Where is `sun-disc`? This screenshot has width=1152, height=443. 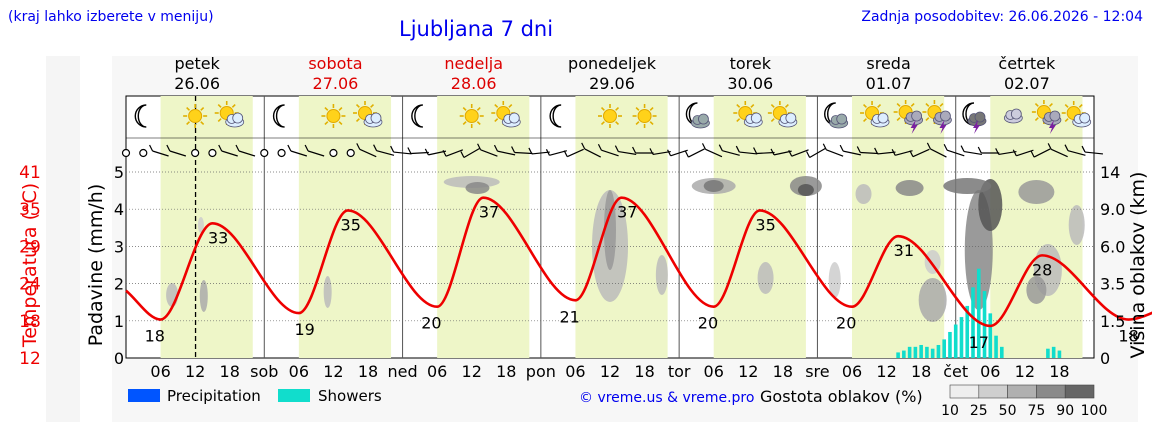 sun-disc is located at coordinates (610, 116).